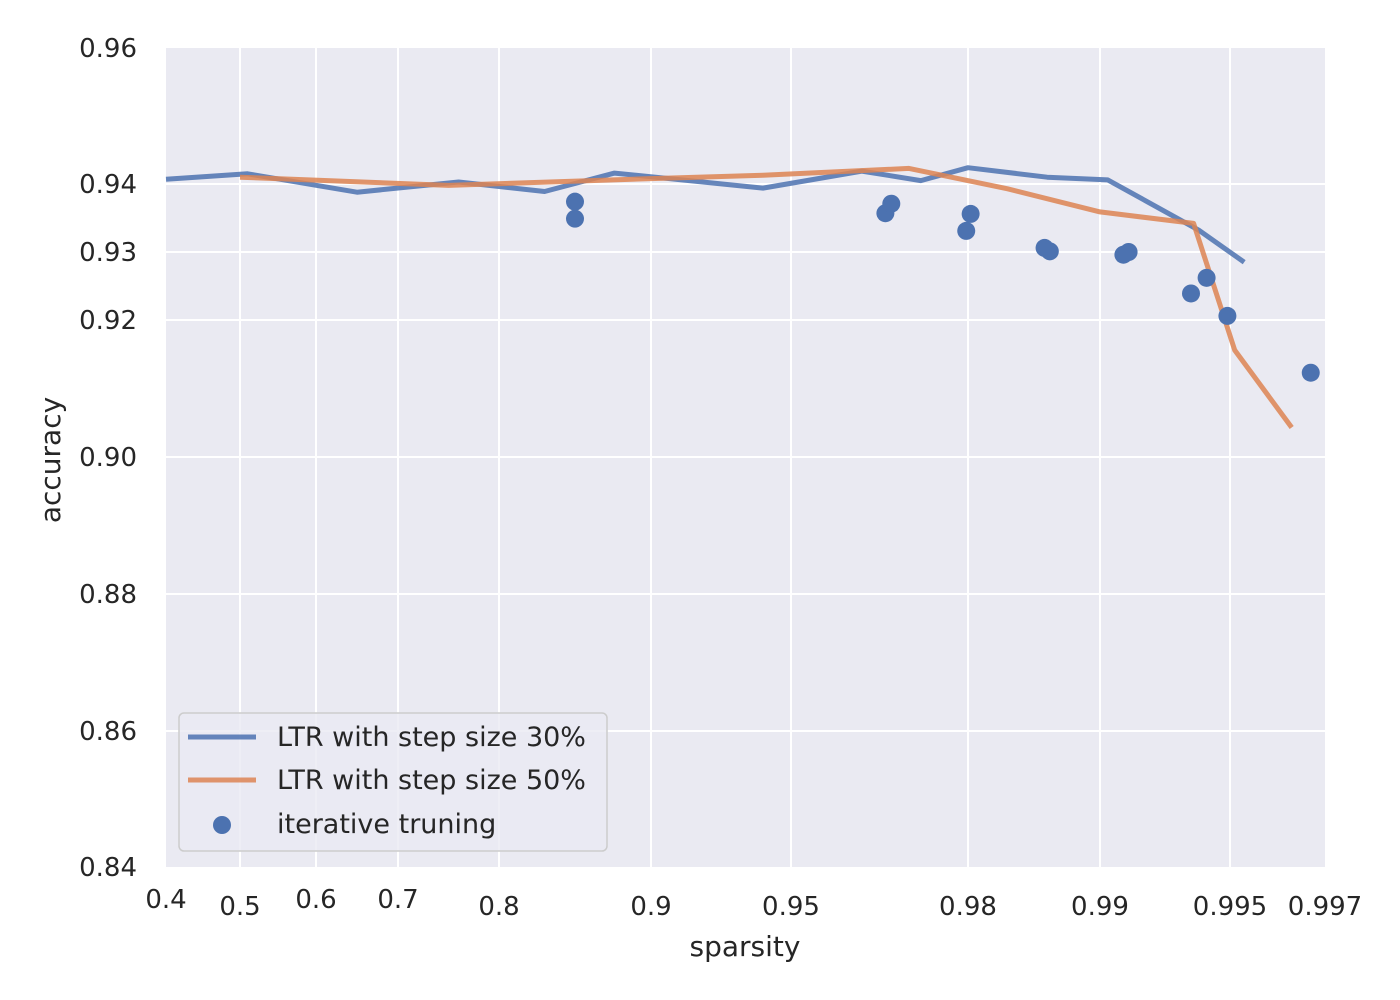 The width and height of the screenshot is (1400, 1000). What do you see at coordinates (108, 595) in the screenshot?
I see `y-tick-label: 0.88` at bounding box center [108, 595].